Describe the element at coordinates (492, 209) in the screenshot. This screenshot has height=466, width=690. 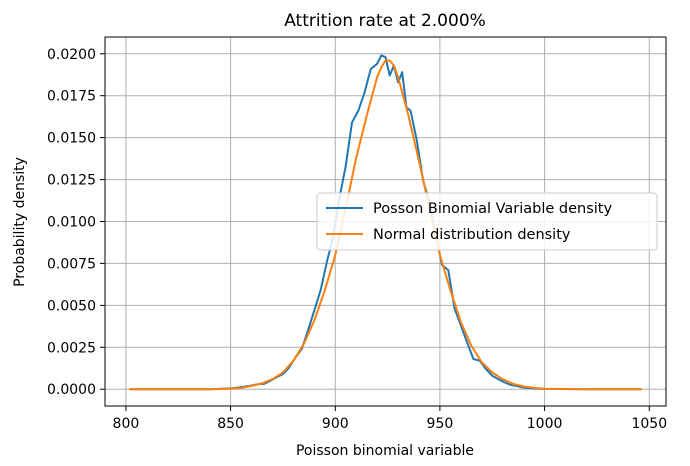
I see `legend-label-poisson: Posson Binomial Variable density` at that location.